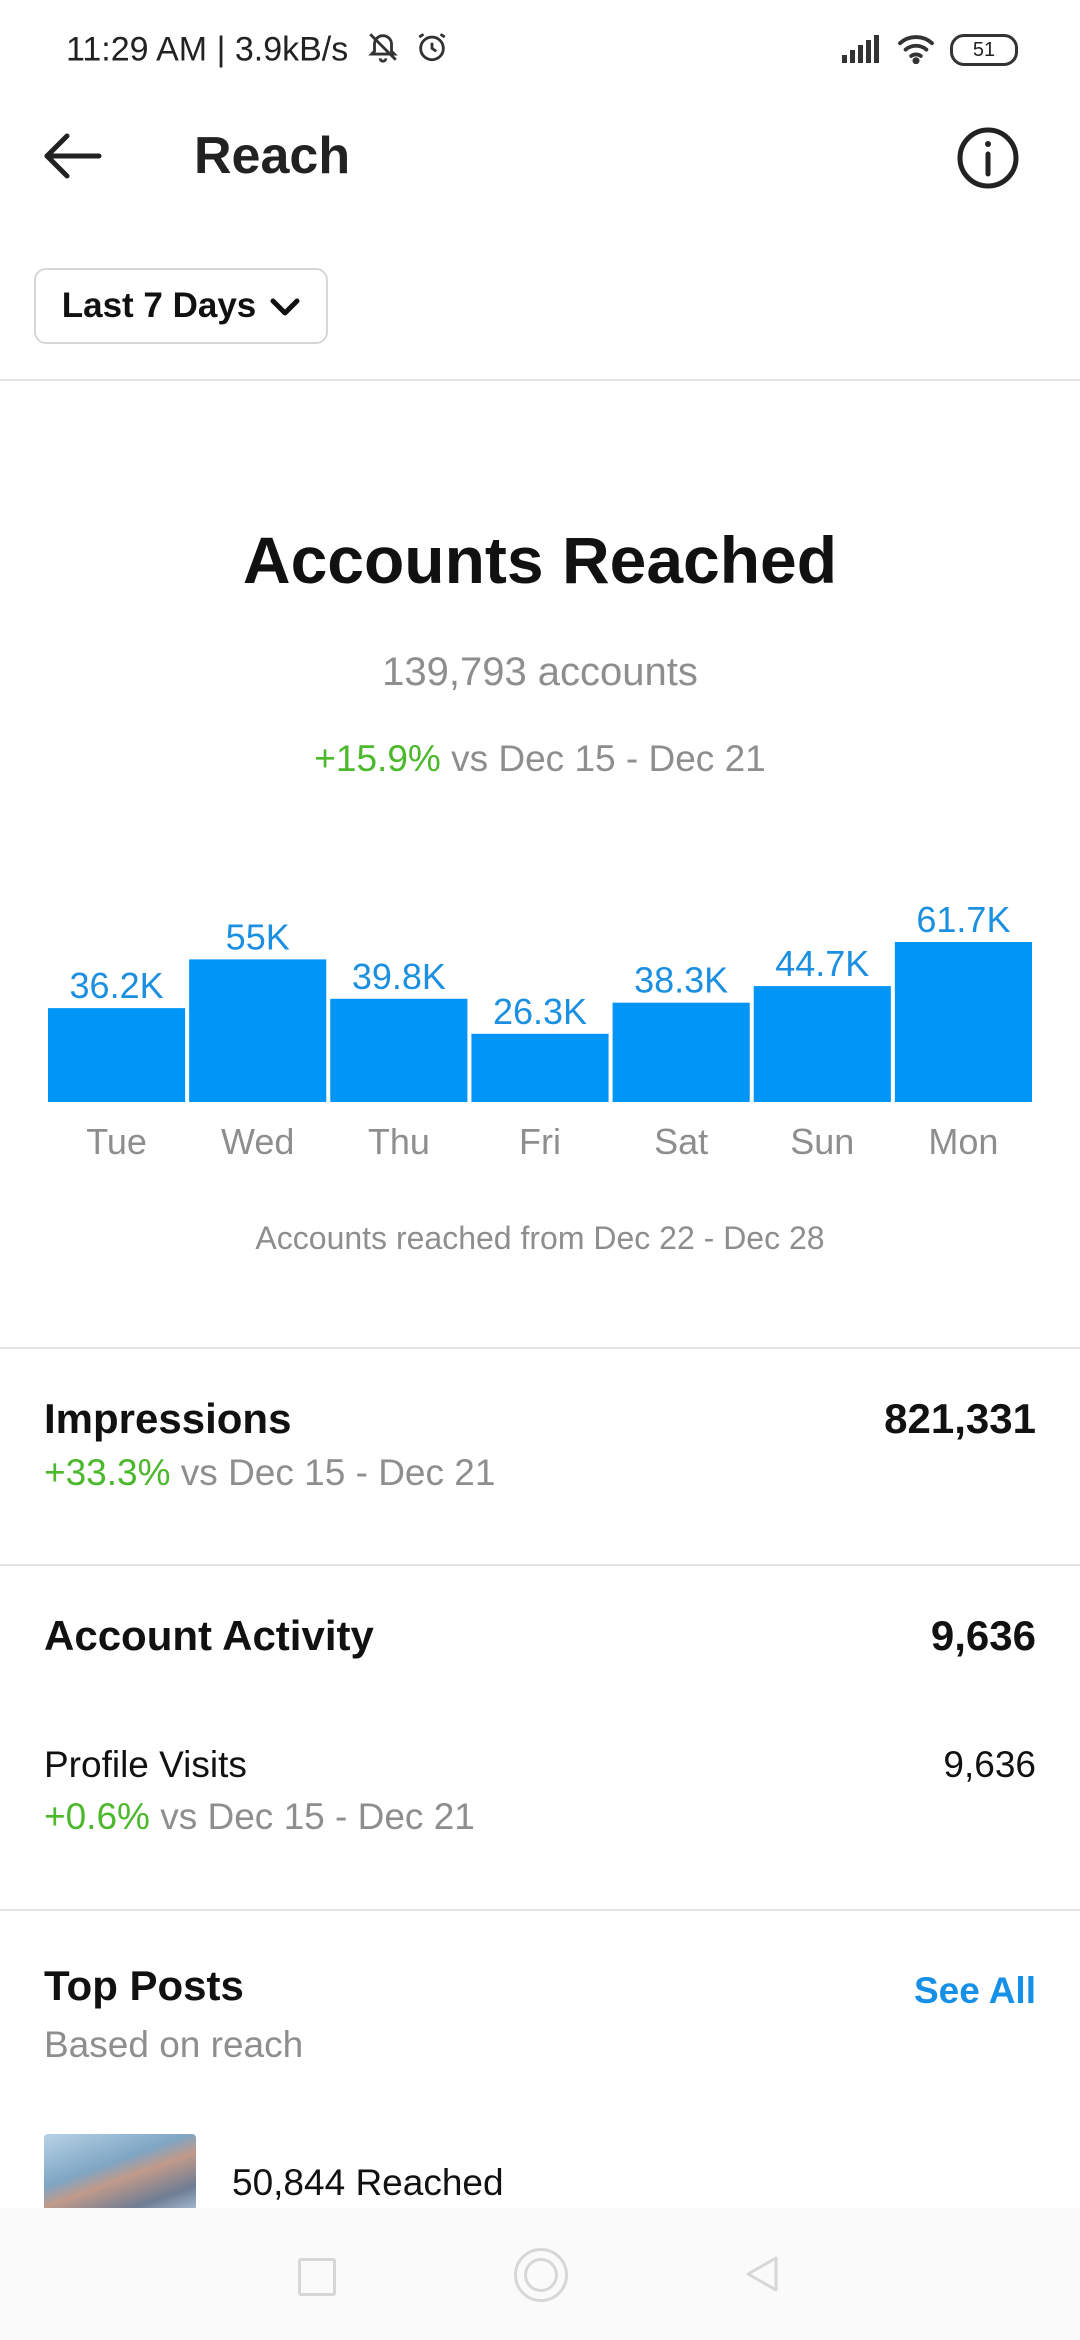 Image resolution: width=1080 pixels, height=2340 pixels. What do you see at coordinates (963, 1141) in the screenshot?
I see `chart-x-tick-label: Mon` at bounding box center [963, 1141].